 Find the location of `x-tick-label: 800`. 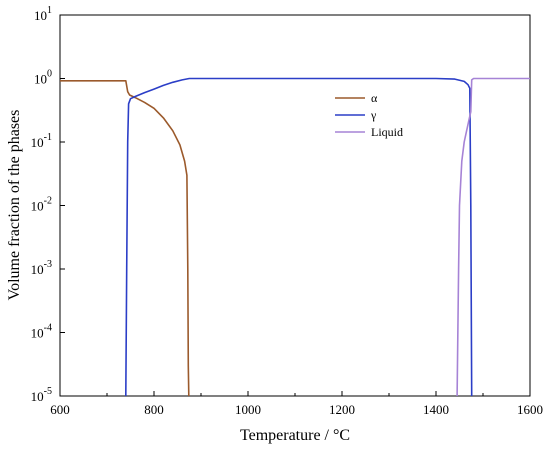

x-tick-label: 800 is located at coordinates (154, 409).